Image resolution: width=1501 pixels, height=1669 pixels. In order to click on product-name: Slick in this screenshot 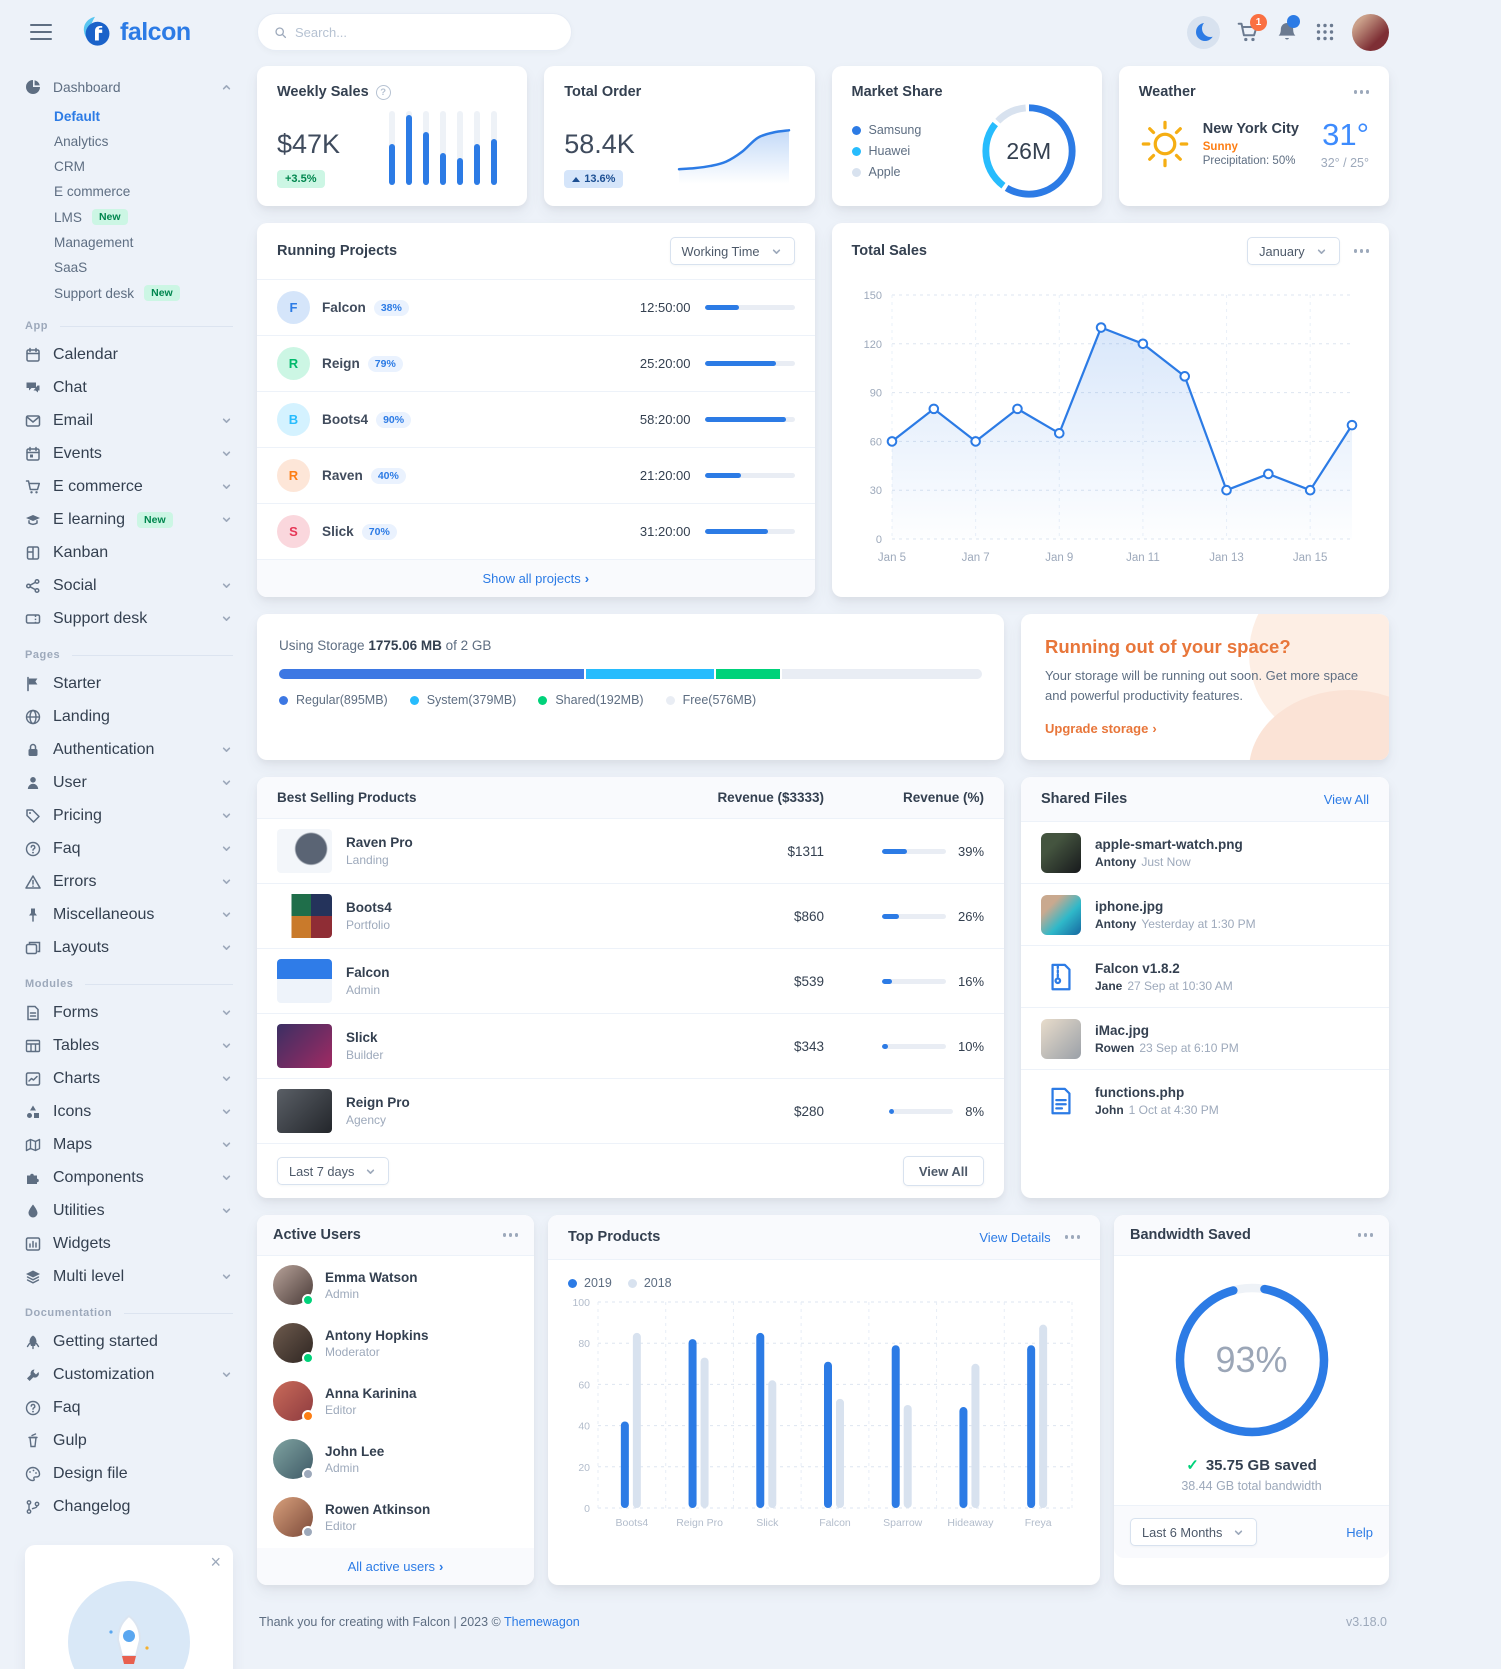, I will do `click(362, 1037)`.